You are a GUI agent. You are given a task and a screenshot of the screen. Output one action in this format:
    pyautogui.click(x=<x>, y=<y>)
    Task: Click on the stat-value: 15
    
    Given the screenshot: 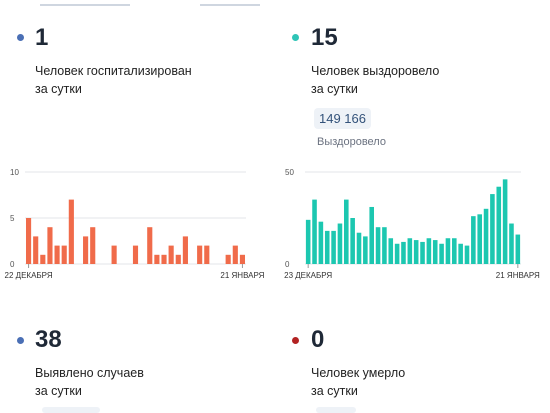 What is the action you would take?
    pyautogui.click(x=324, y=37)
    